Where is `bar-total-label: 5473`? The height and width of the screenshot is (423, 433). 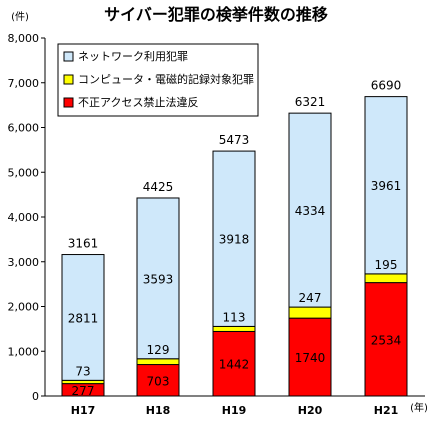
bar-total-label: 5473 is located at coordinates (234, 140).